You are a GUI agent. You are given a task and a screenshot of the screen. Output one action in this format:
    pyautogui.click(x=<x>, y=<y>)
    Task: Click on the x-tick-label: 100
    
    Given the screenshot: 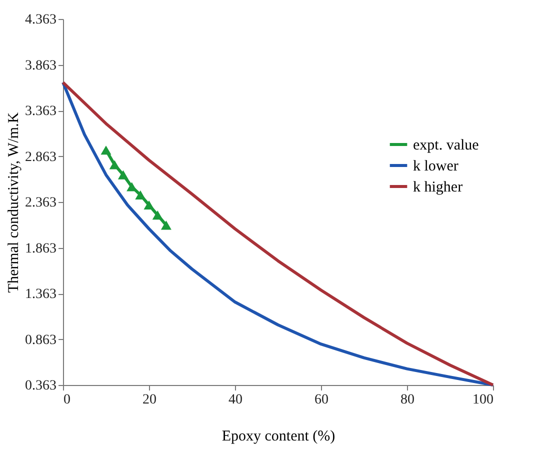 What is the action you would take?
    pyautogui.click(x=483, y=400)
    